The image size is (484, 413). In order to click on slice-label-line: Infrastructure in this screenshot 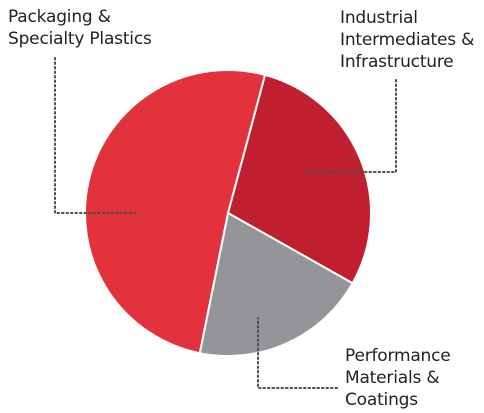, I will do `click(397, 62)`.